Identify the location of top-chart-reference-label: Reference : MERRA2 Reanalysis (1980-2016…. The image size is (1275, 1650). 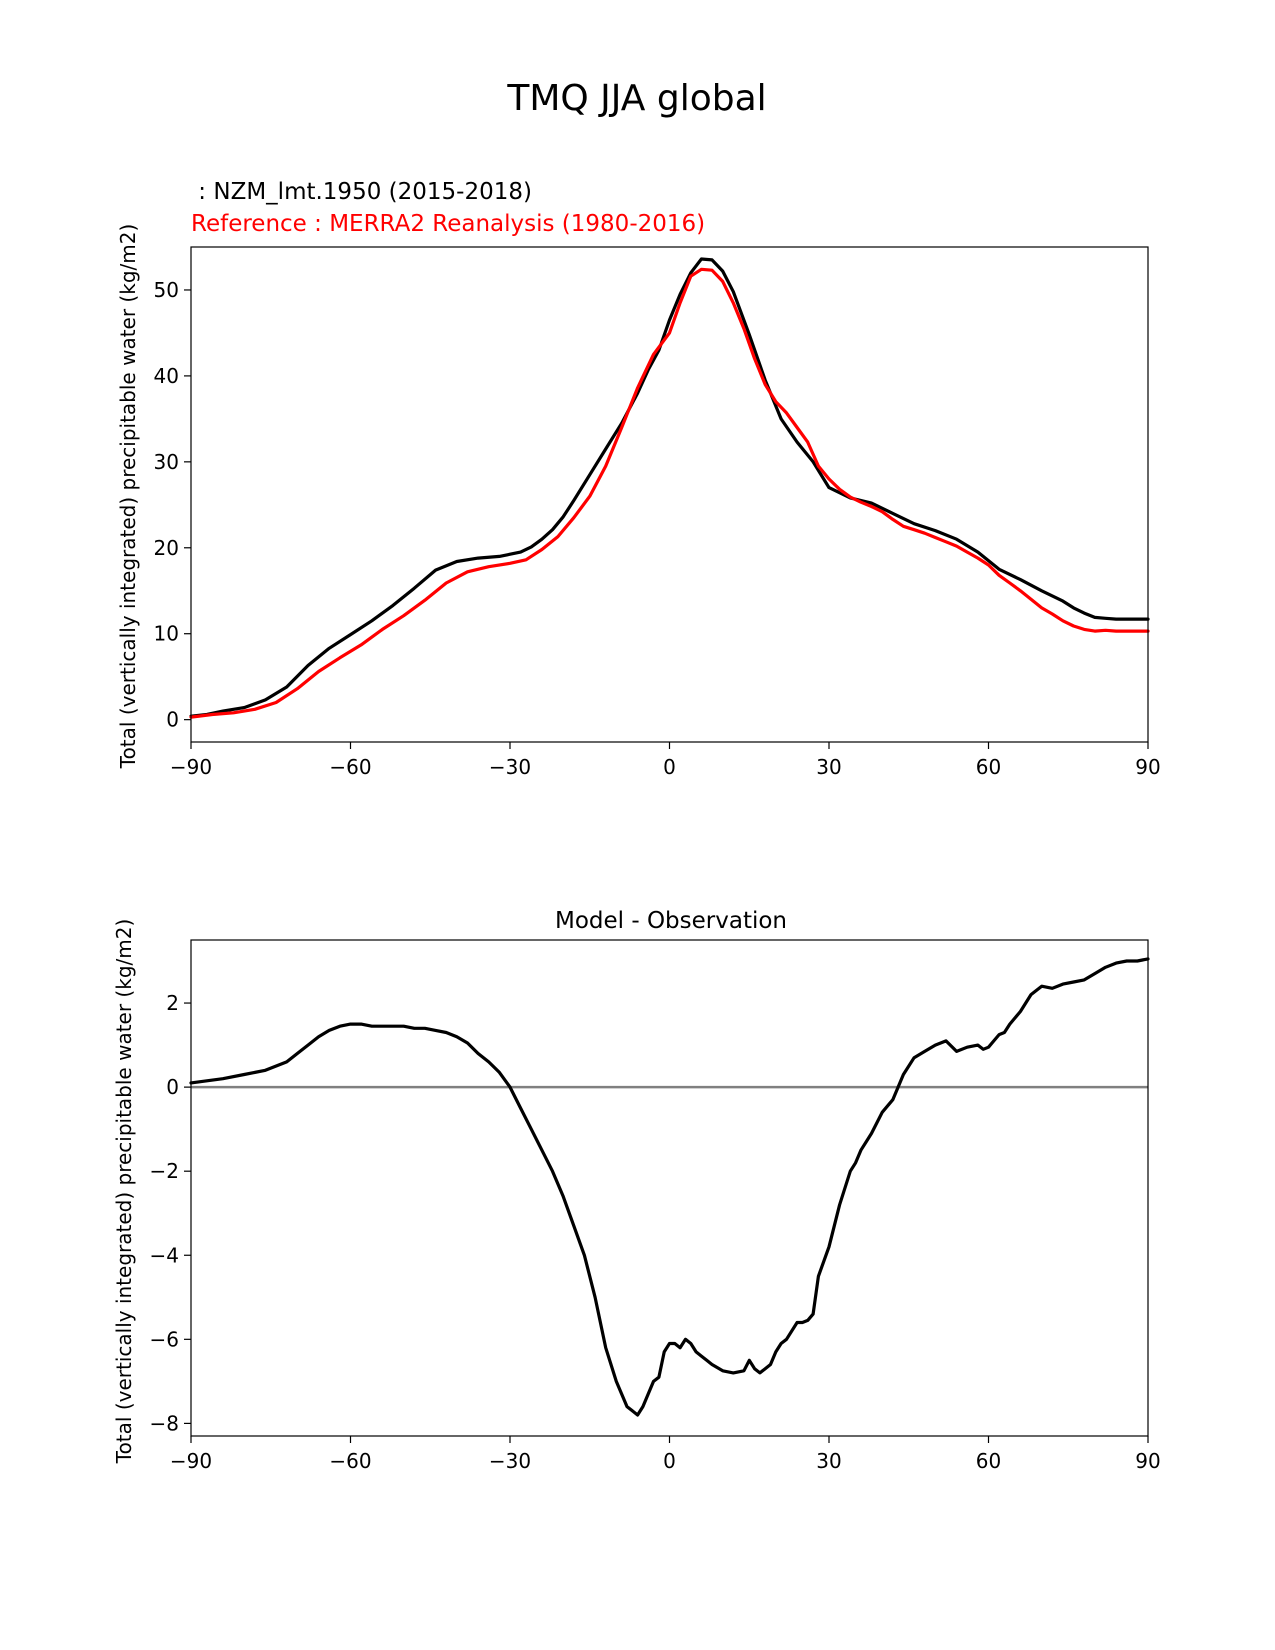
(448, 224).